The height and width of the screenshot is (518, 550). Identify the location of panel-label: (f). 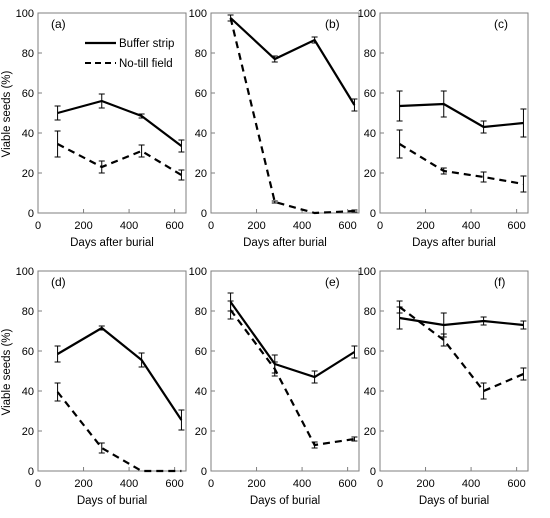
(499, 282).